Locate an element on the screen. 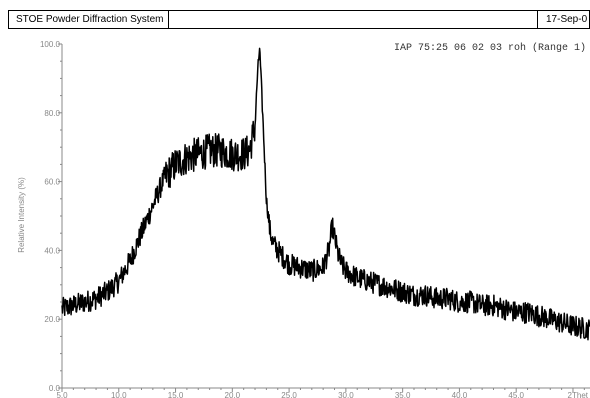  header-bar: STOE Powder Diffraction System 17-Sep-0 is located at coordinates (299, 19).